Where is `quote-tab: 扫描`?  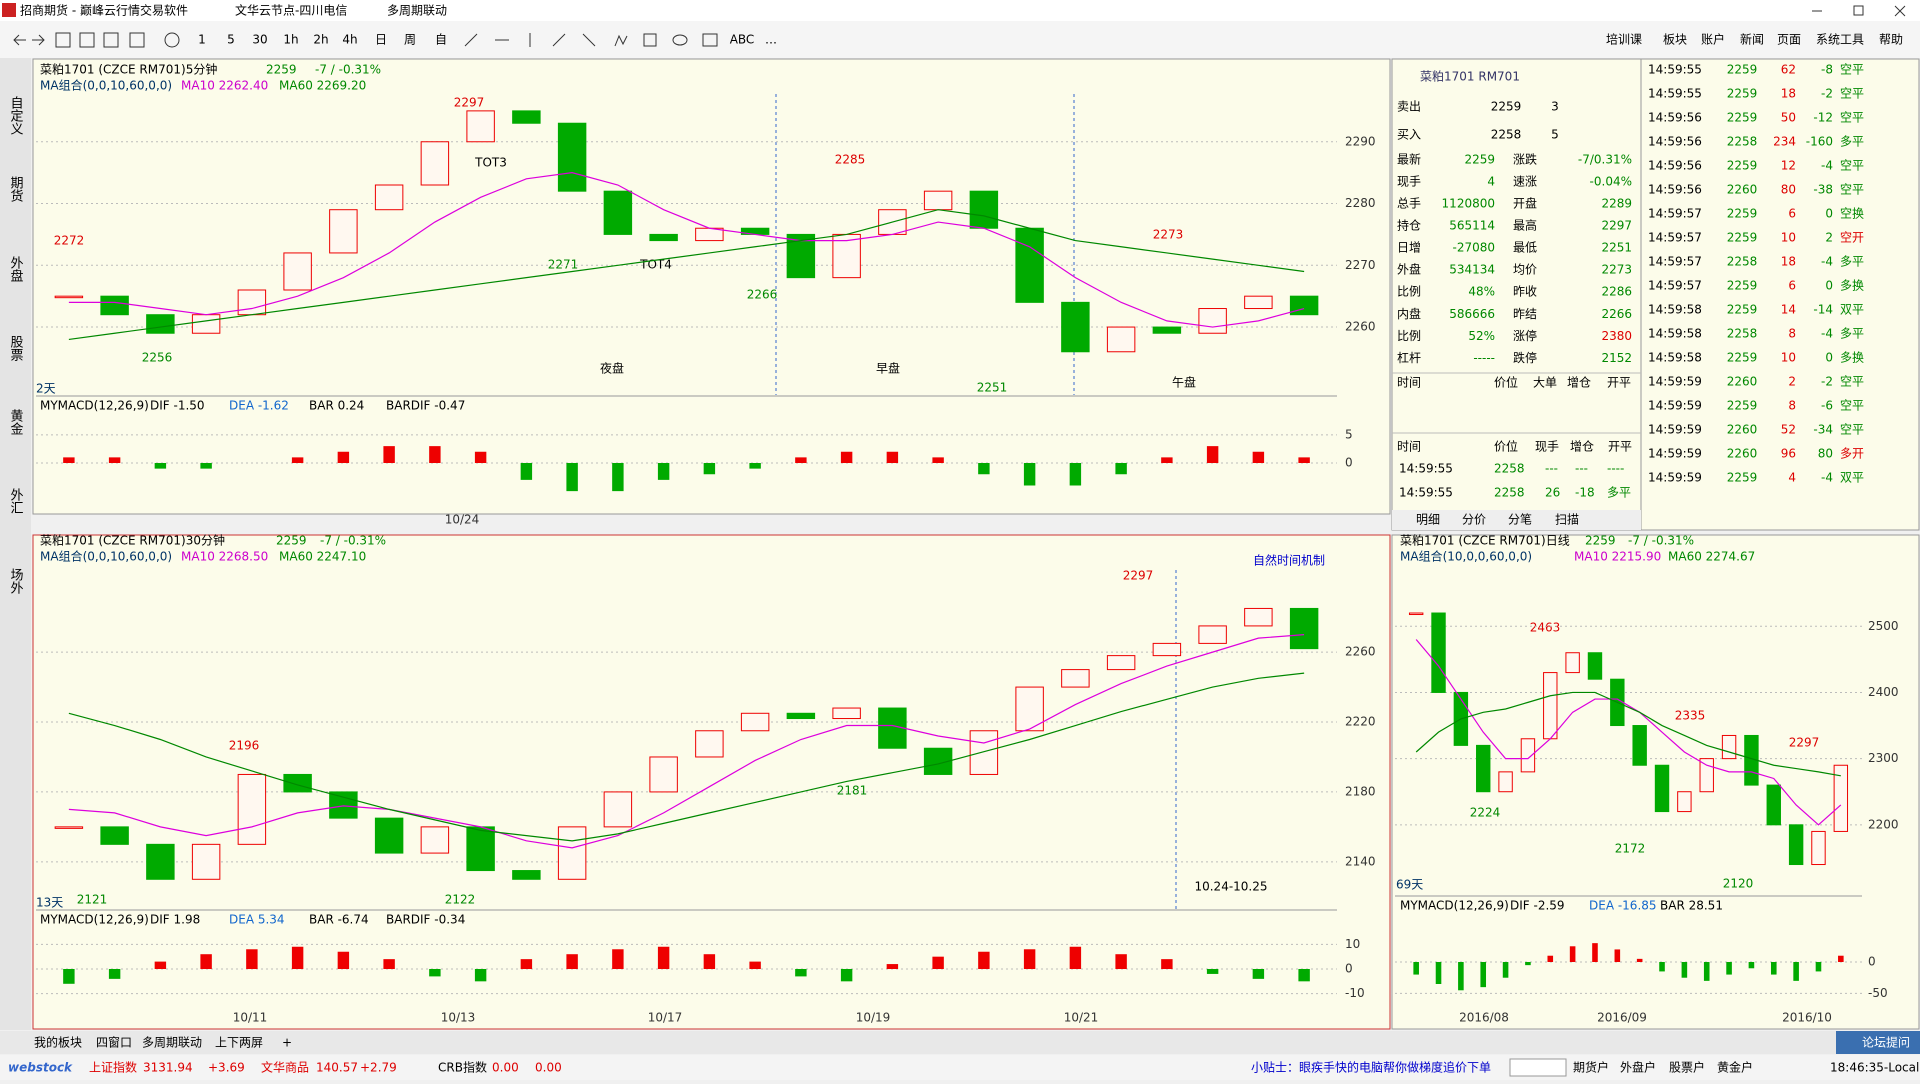
quote-tab: 扫描 is located at coordinates (1567, 520).